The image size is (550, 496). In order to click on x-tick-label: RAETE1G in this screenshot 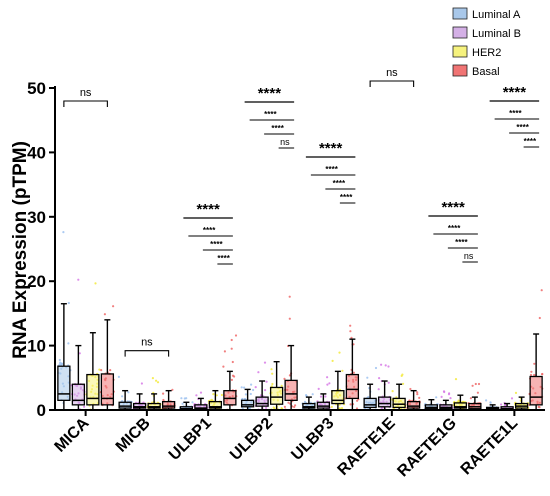, I will do `click(426, 447)`.